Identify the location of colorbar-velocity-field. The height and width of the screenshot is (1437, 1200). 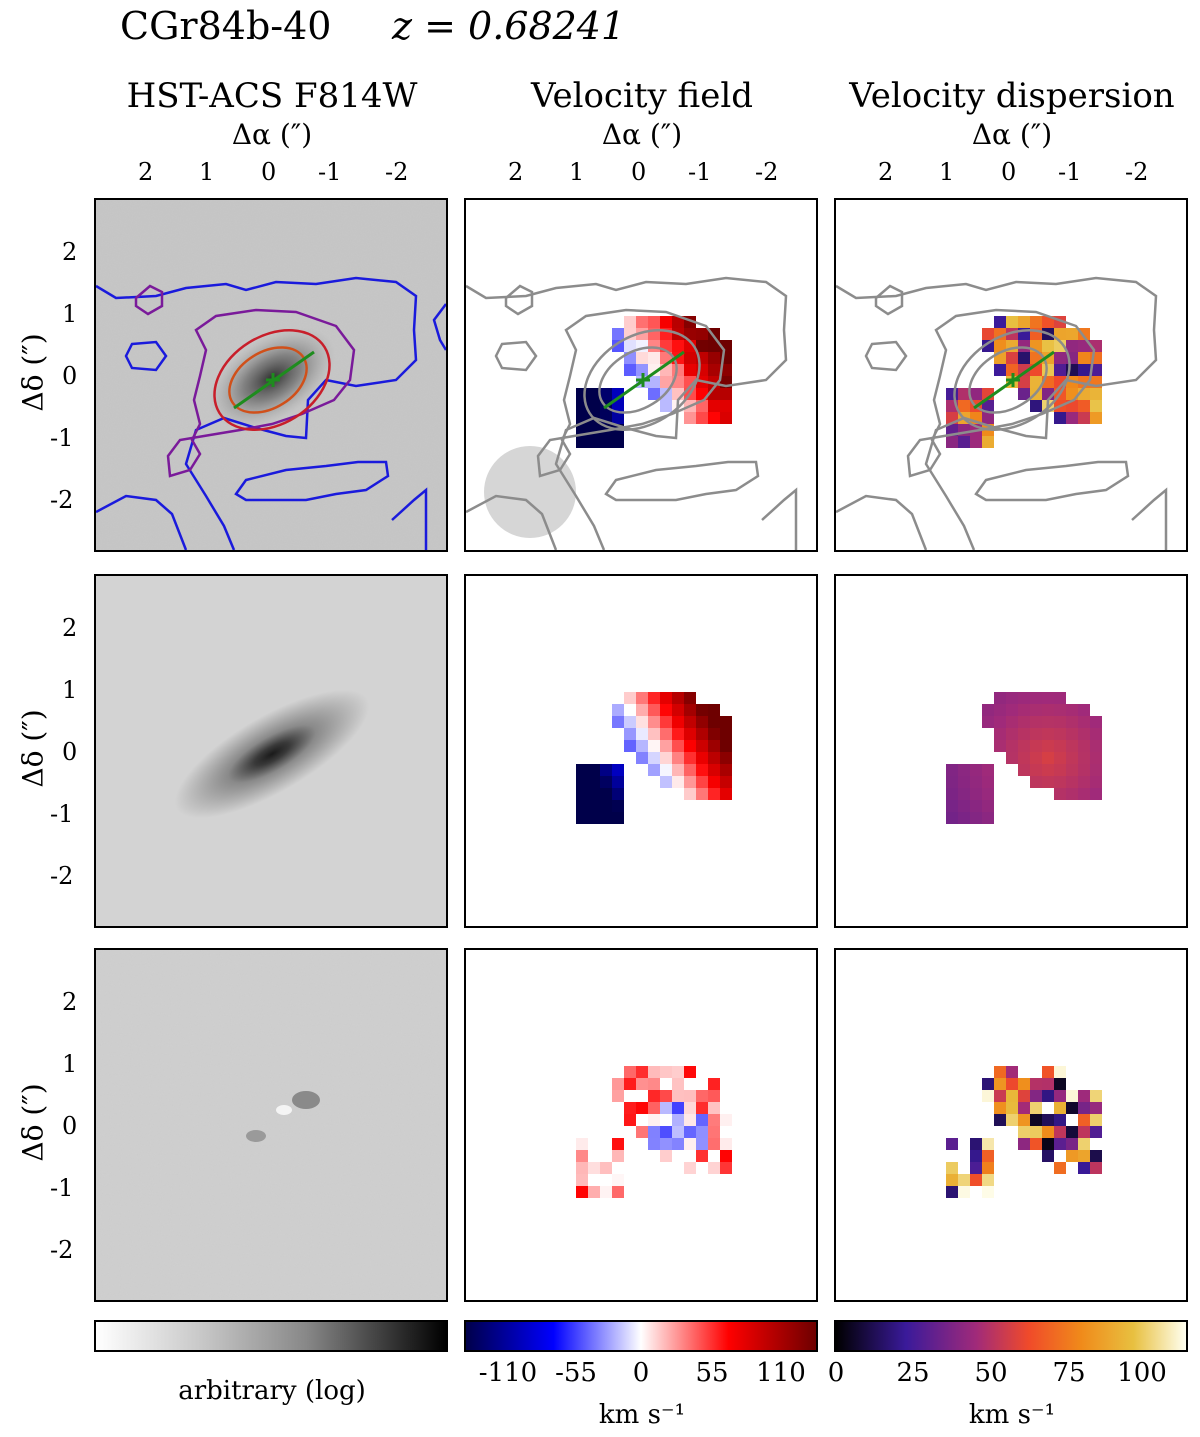
(641, 1336).